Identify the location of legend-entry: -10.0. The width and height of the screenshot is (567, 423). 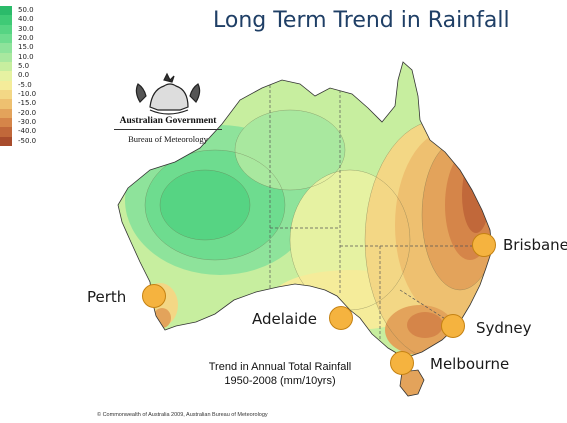
(21, 95).